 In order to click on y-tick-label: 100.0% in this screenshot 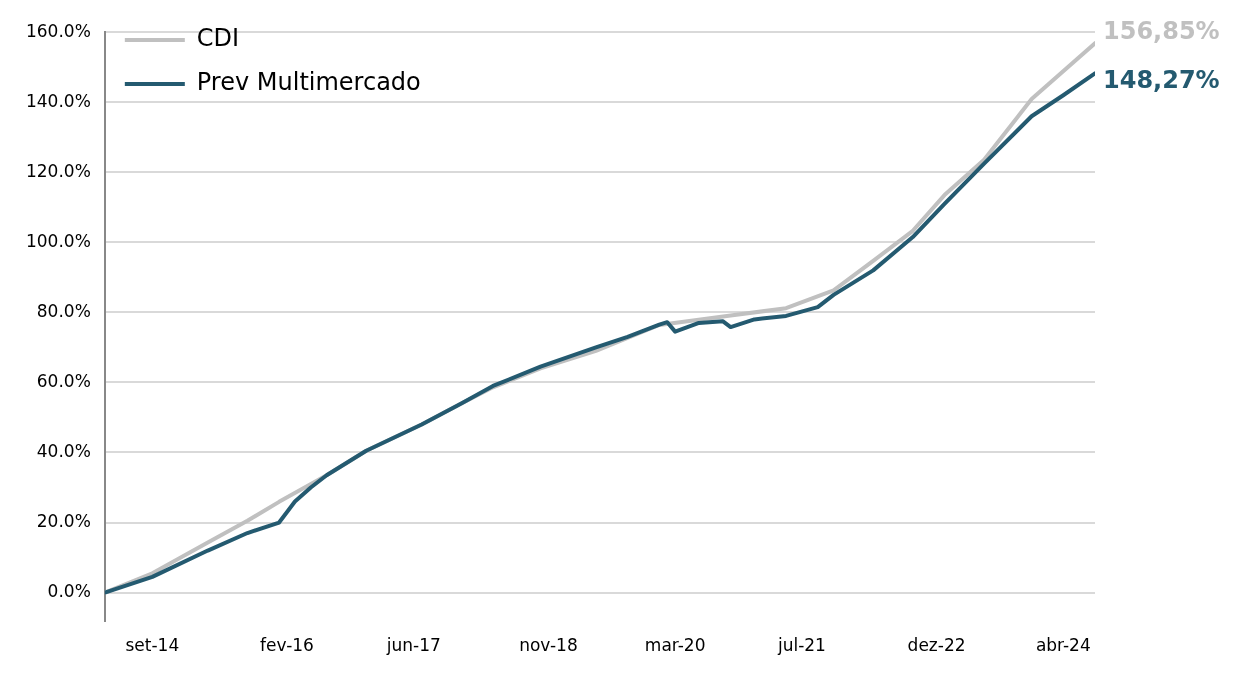, I will do `click(58, 240)`.